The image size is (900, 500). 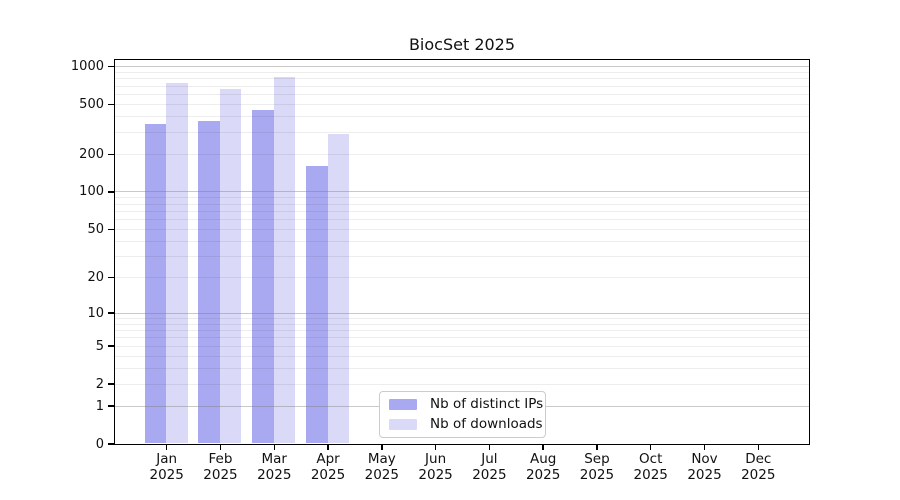 What do you see at coordinates (651, 459) in the screenshot?
I see `month-label: Oct` at bounding box center [651, 459].